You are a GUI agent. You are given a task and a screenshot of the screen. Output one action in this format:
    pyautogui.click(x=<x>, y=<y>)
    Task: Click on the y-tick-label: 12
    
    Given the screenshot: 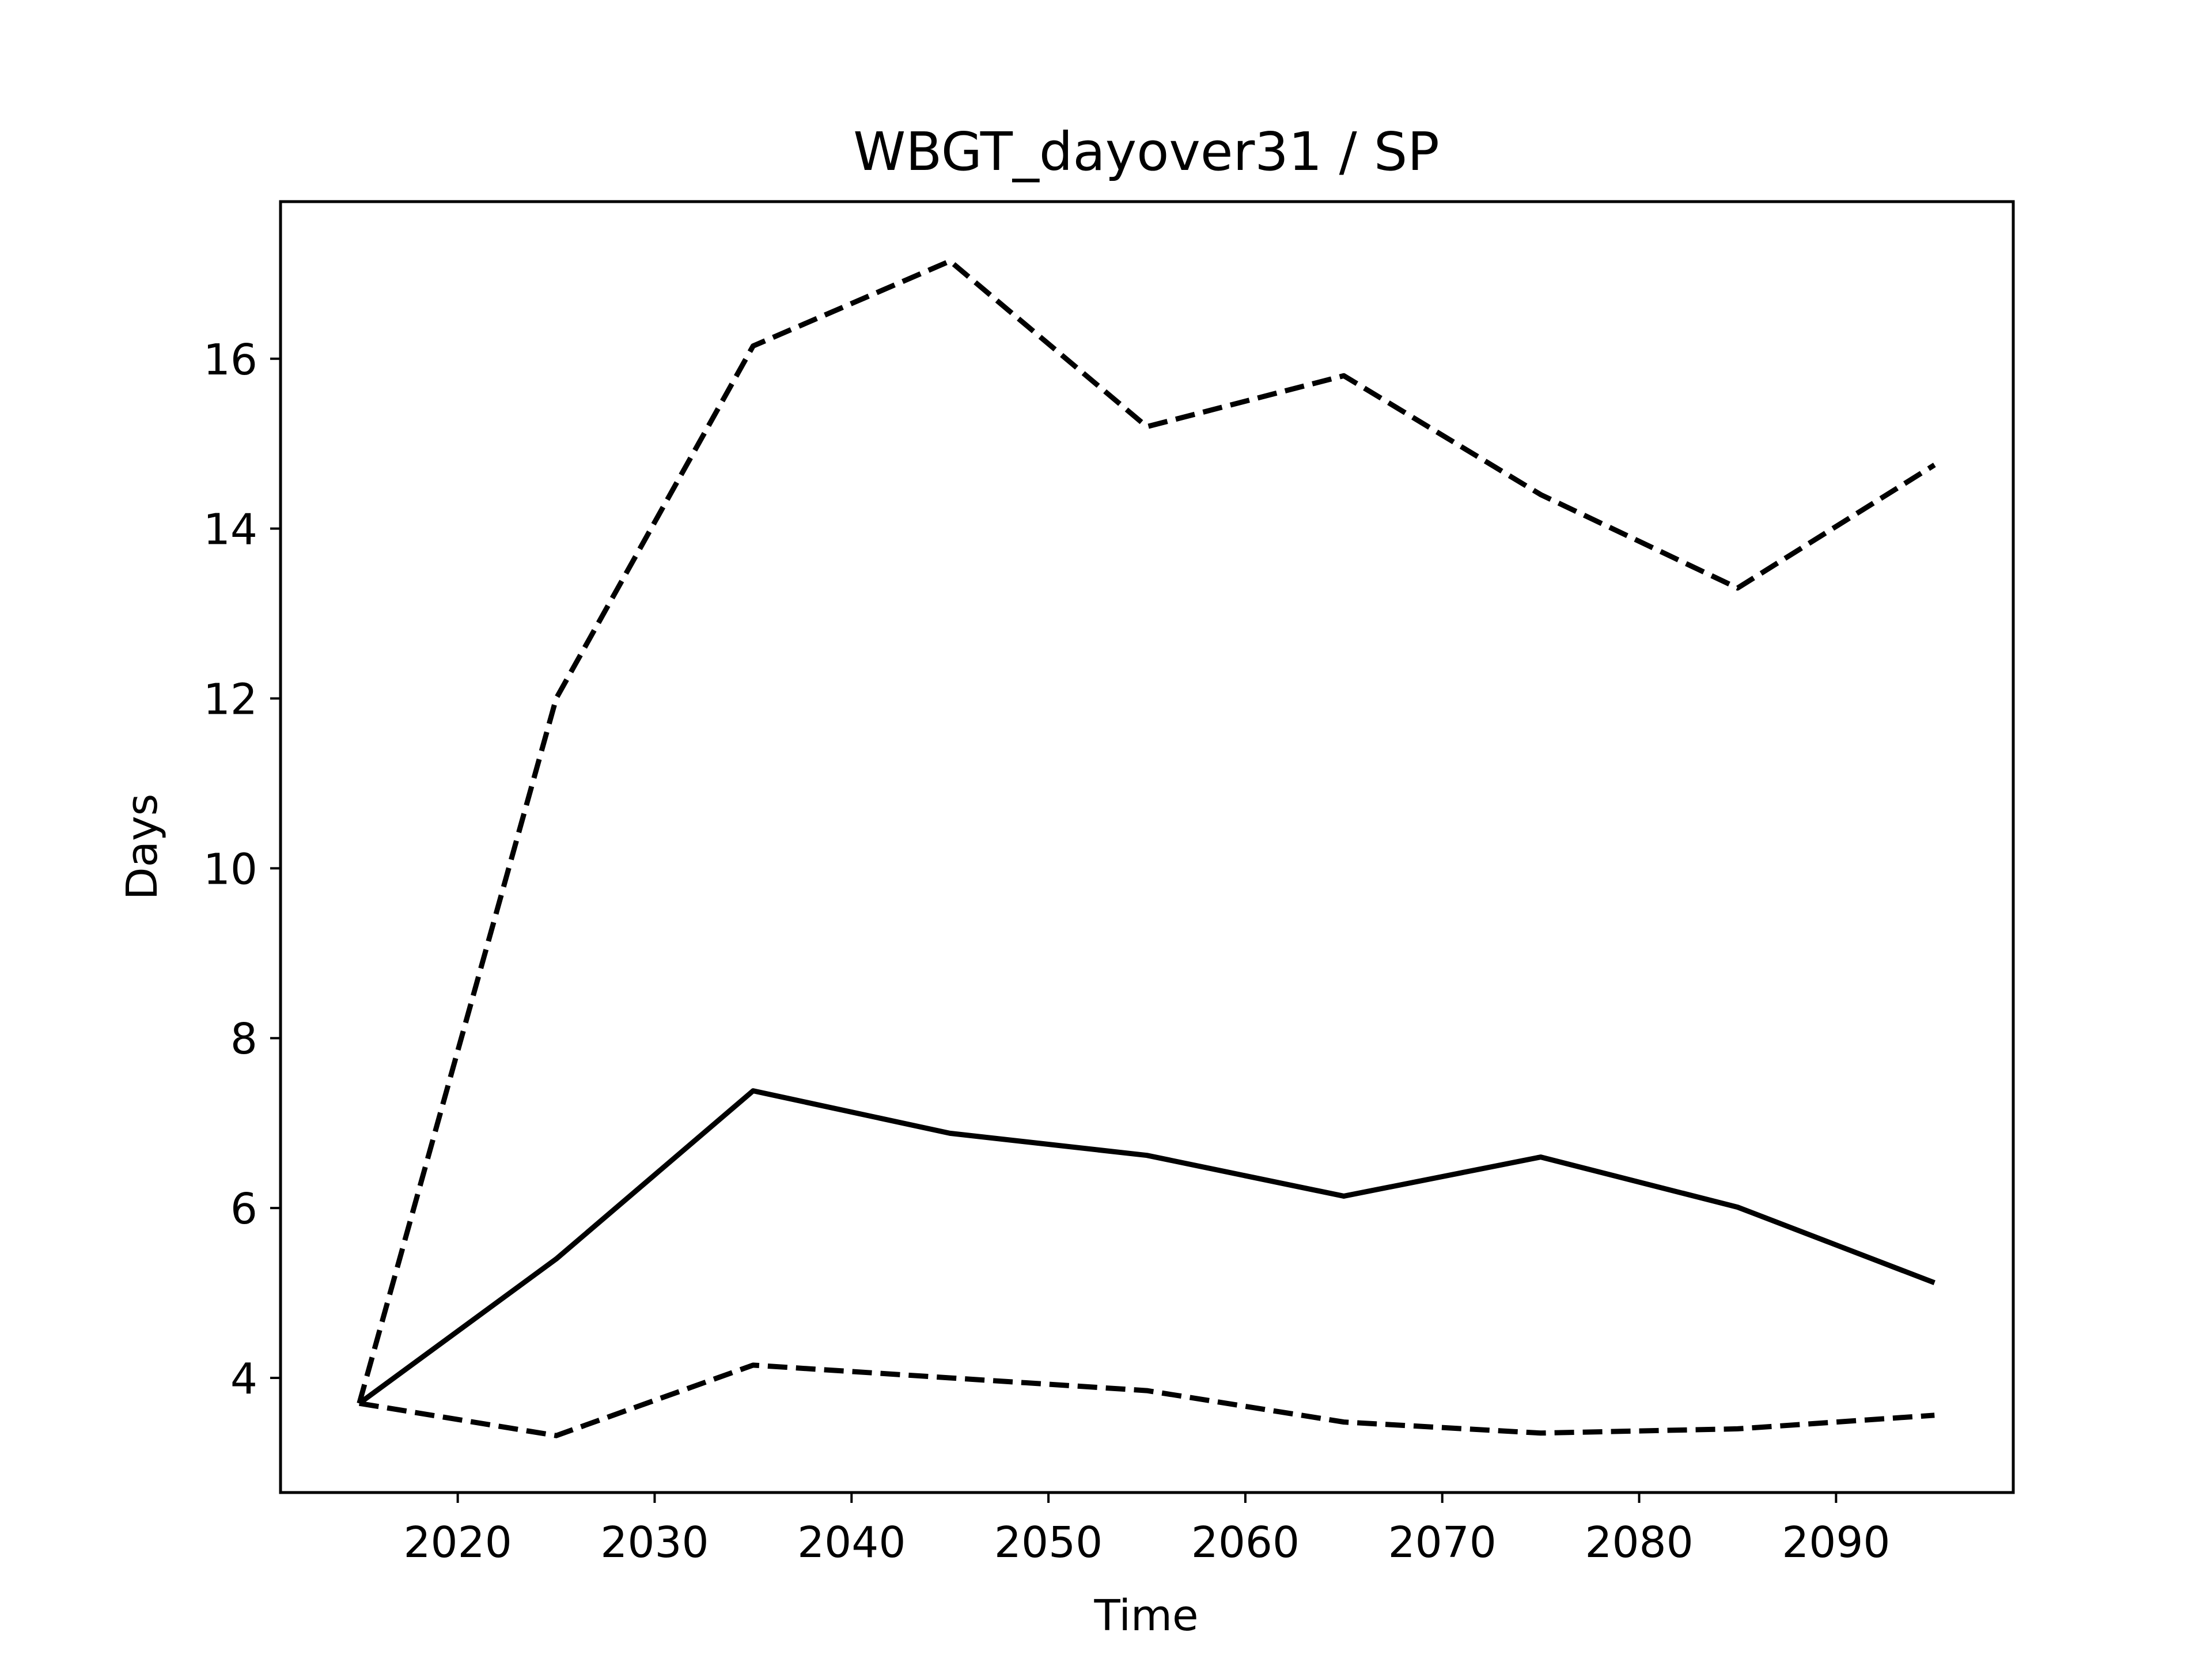 What is the action you would take?
    pyautogui.click(x=230, y=699)
    